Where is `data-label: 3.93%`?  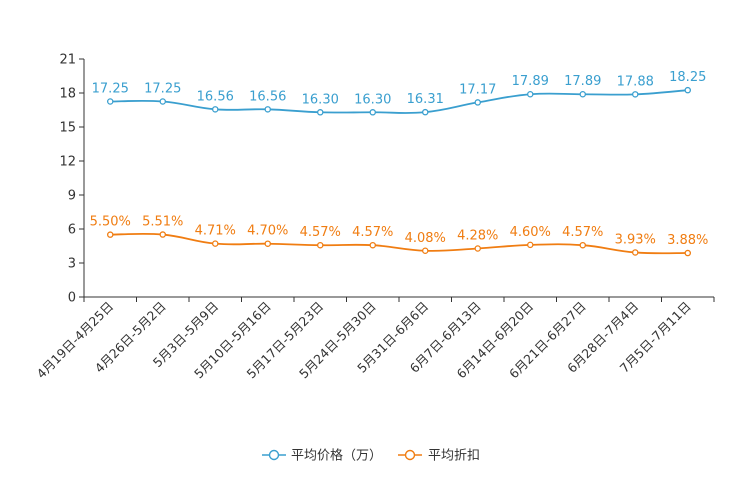 data-label: 3.93% is located at coordinates (635, 239).